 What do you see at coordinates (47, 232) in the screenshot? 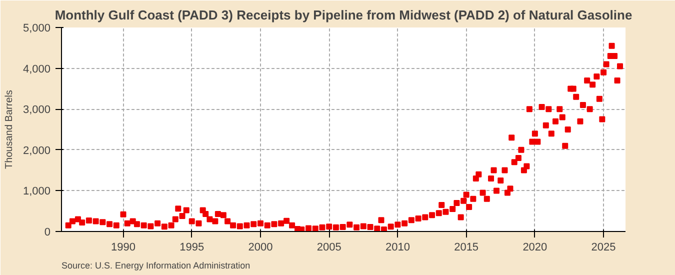
I see `y-tick-label: 0` at bounding box center [47, 232].